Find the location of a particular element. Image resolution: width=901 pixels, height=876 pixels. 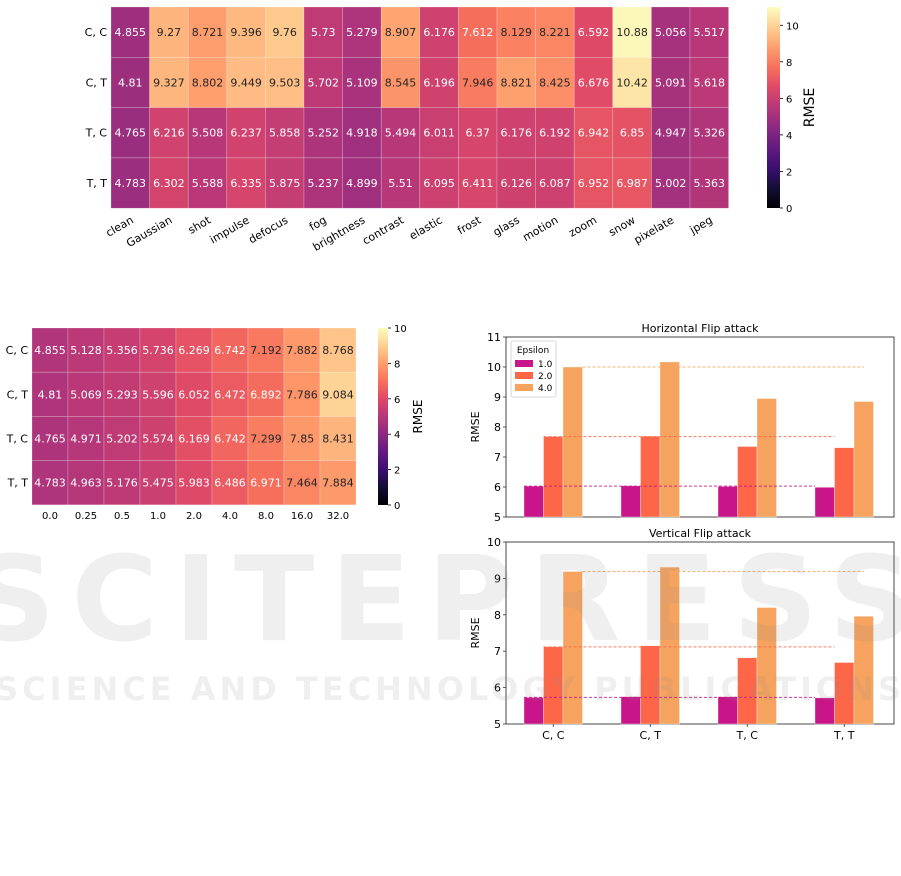

cell-value-label: 6.942 is located at coordinates (594, 133).